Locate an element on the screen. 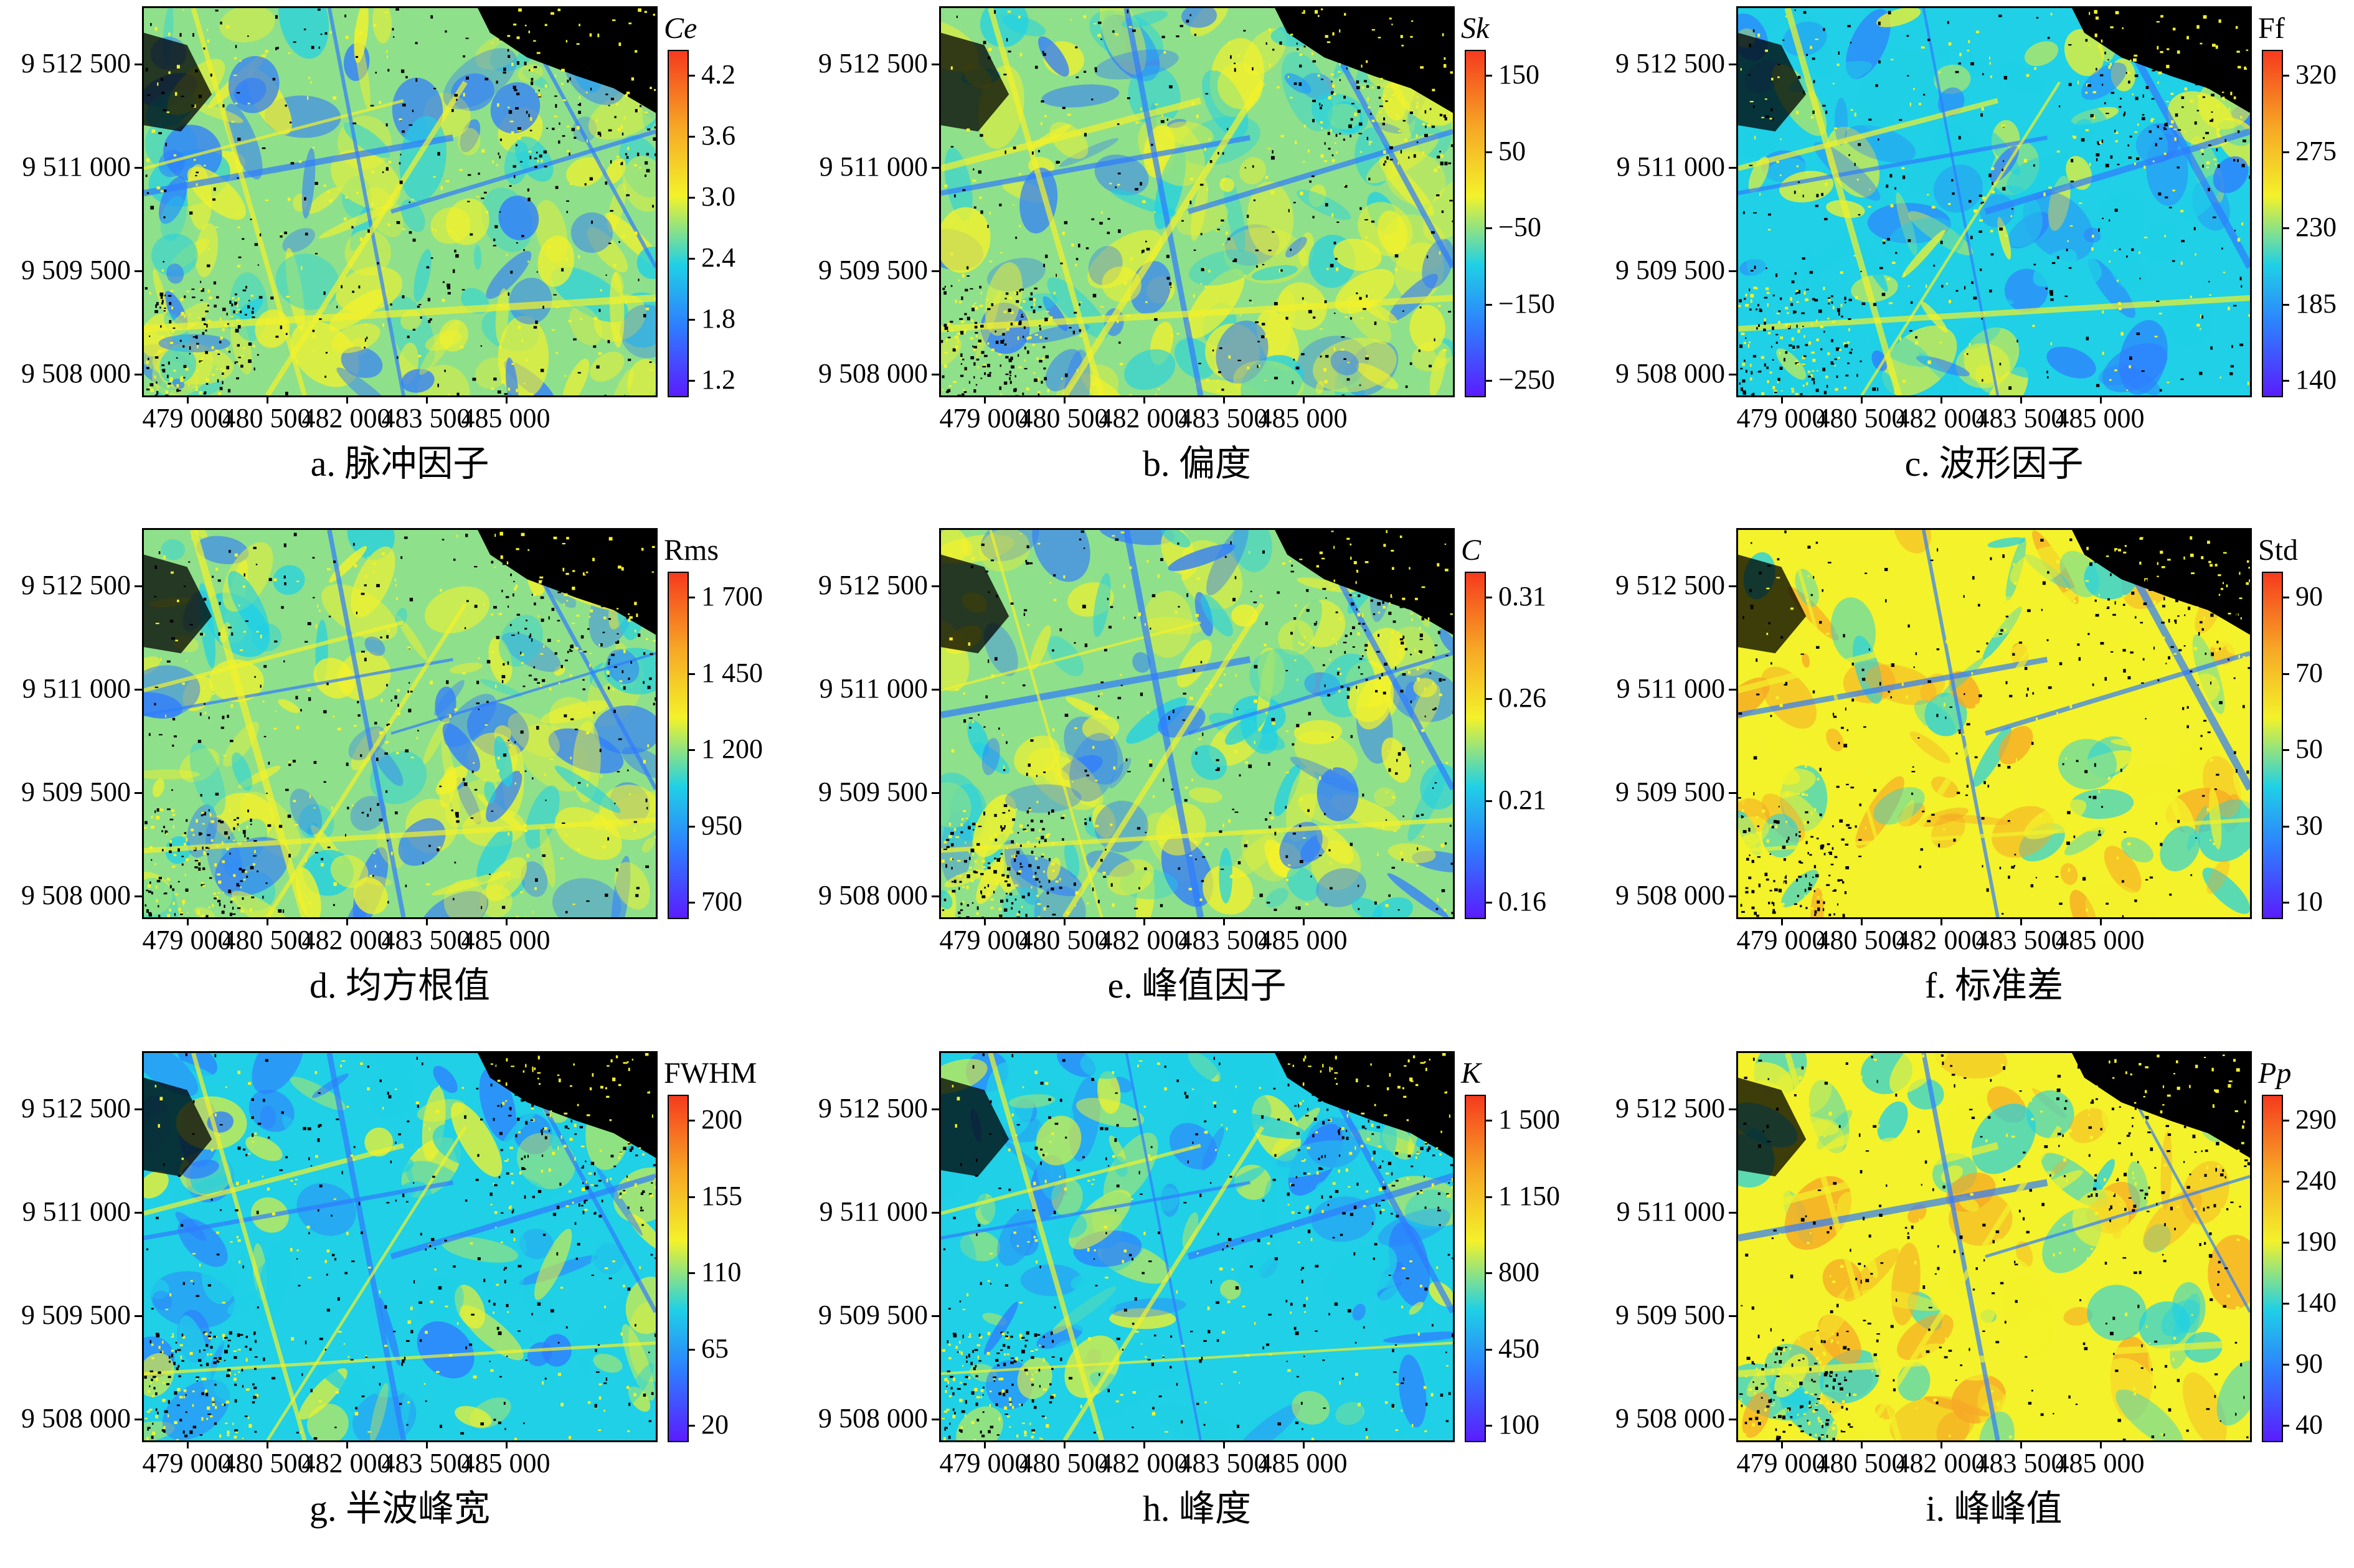 This screenshot has width=2354, height=1568. colorbar-tick-label: 3.0 is located at coordinates (718, 196).